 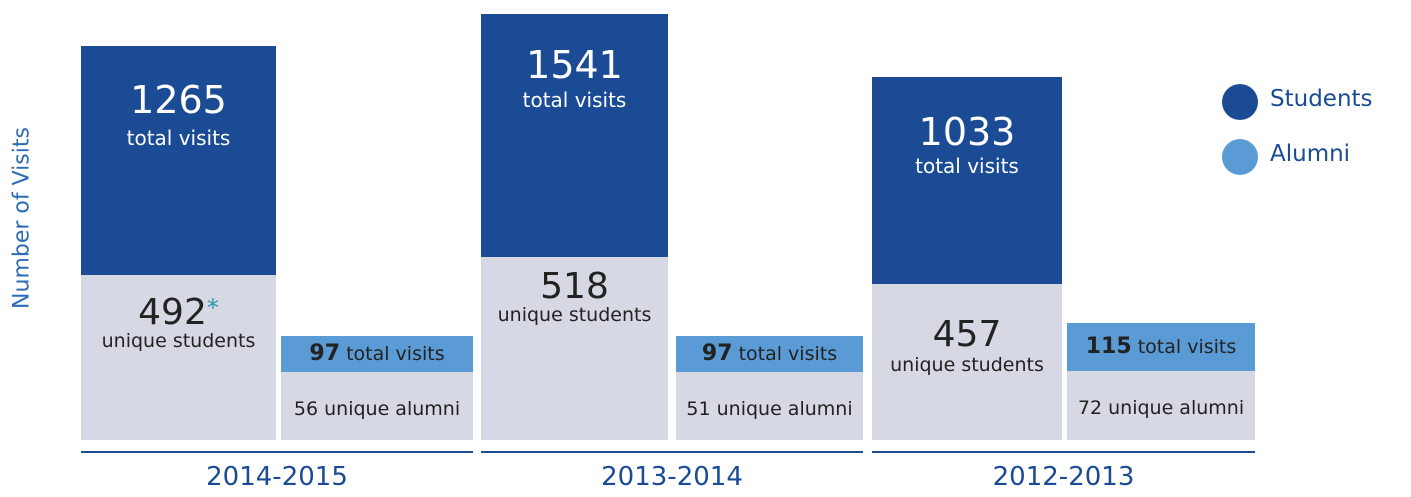 I want to click on total-value: 1265, so click(x=178, y=100).